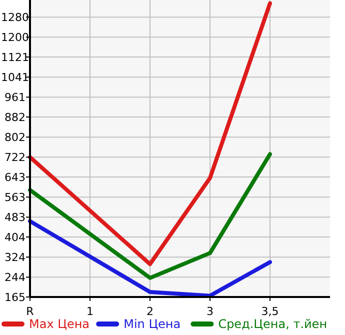 Image resolution: width=345 pixels, height=335 pixels. Describe the element at coordinates (15, 37) in the screenshot. I see `y-tick-label: 1200` at that location.